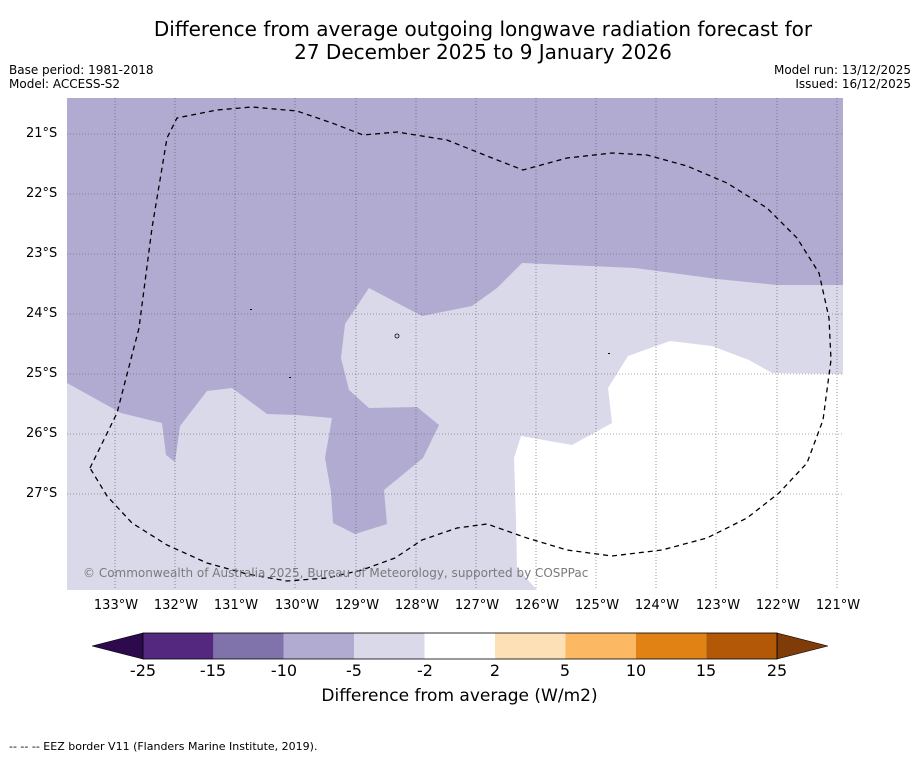 The width and height of the screenshot is (919, 758). What do you see at coordinates (213, 670) in the screenshot?
I see `colorbar-tick-label: -15` at bounding box center [213, 670].